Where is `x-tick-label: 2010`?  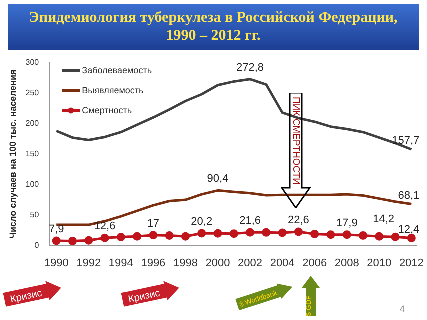
x-tick-label: 2010 is located at coordinates (379, 263).